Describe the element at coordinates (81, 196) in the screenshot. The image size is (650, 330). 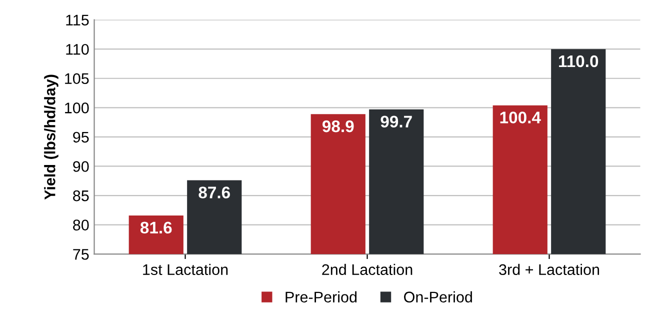
I see `y-tick-label: 85` at that location.